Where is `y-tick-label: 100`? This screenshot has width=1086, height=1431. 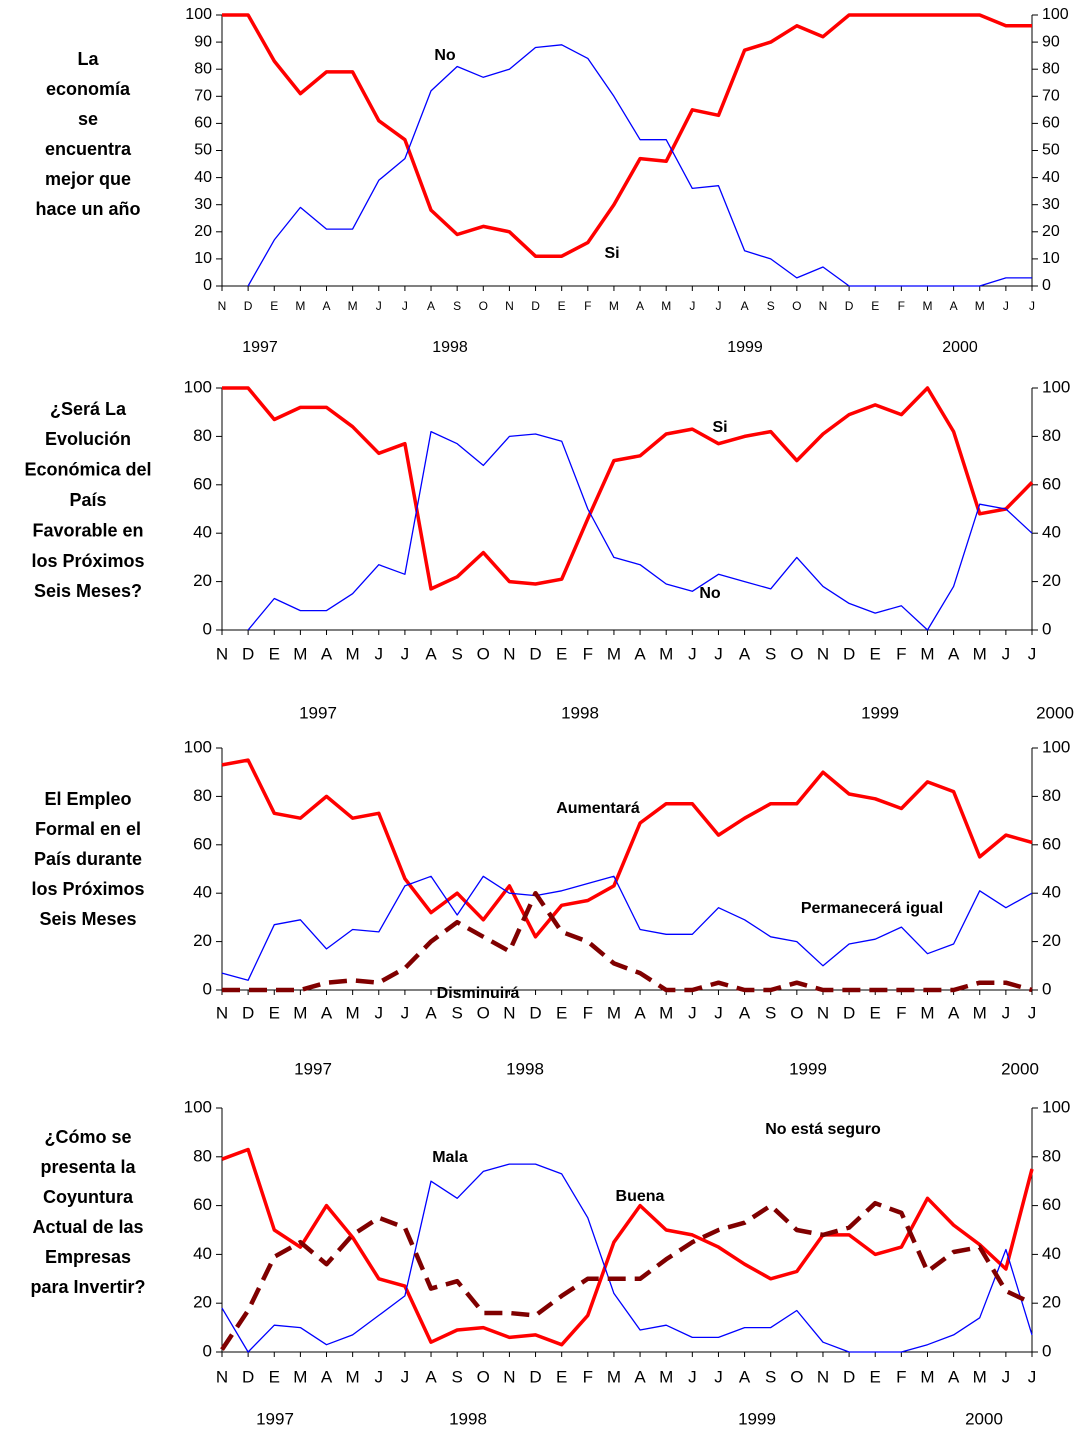
y-tick-label: 100 is located at coordinates (198, 14).